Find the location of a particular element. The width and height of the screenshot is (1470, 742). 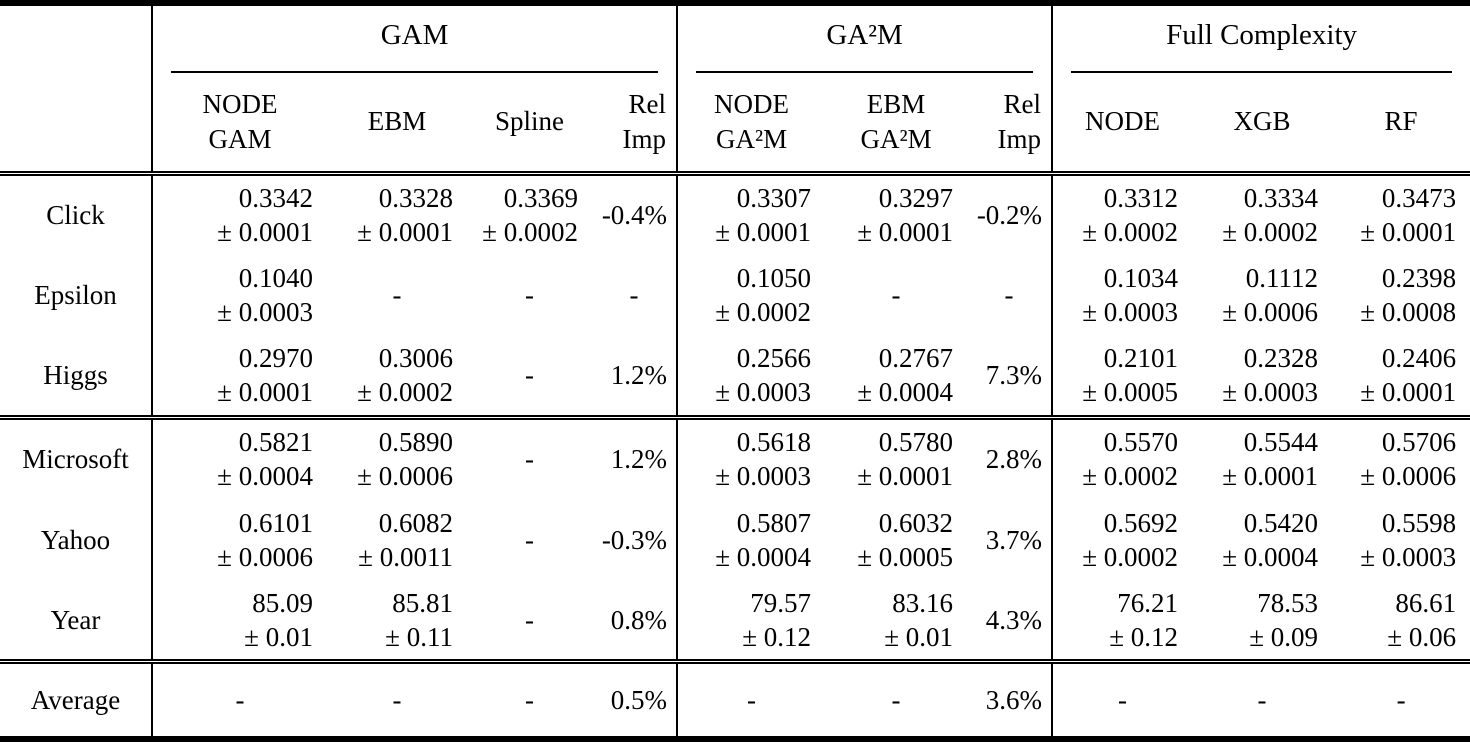

column-header-line: Spline is located at coordinates (529, 121).